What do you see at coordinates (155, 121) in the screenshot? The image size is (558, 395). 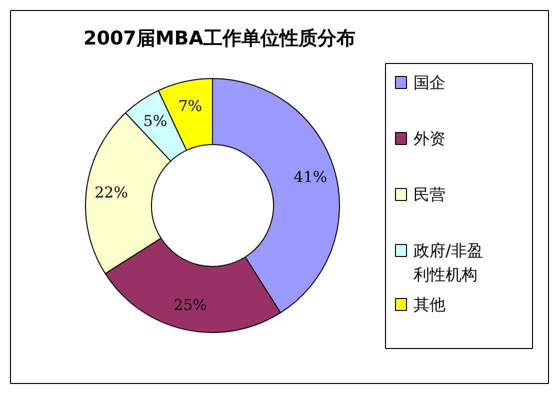 I see `data-label: 5%` at bounding box center [155, 121].